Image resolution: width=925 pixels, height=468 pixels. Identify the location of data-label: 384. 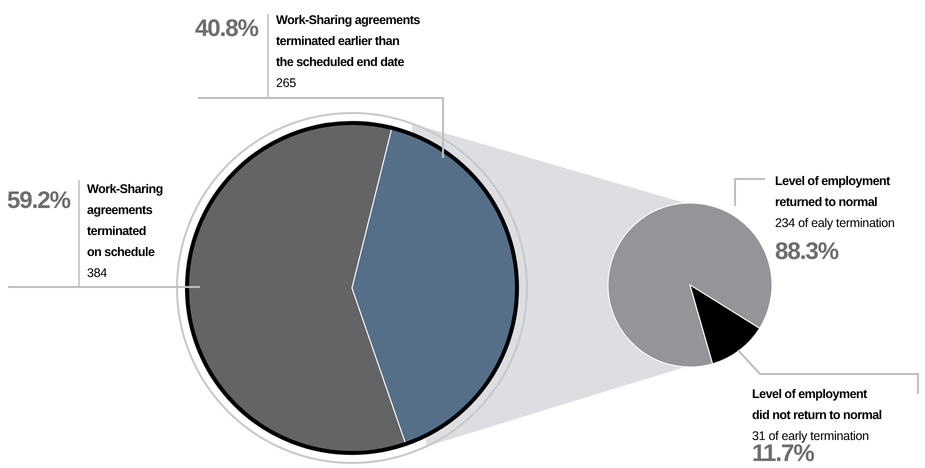
(97, 273).